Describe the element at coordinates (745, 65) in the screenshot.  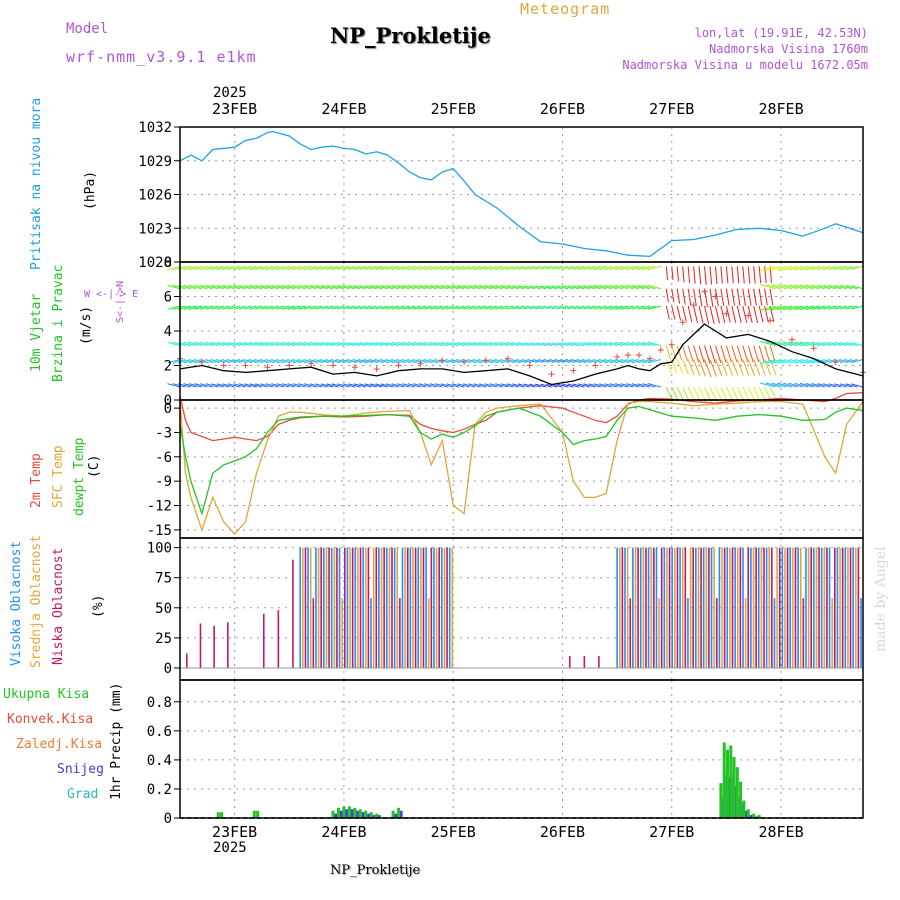
I see `model-elevation-label: Nadmorska Visina u modelu 1672.05m` at that location.